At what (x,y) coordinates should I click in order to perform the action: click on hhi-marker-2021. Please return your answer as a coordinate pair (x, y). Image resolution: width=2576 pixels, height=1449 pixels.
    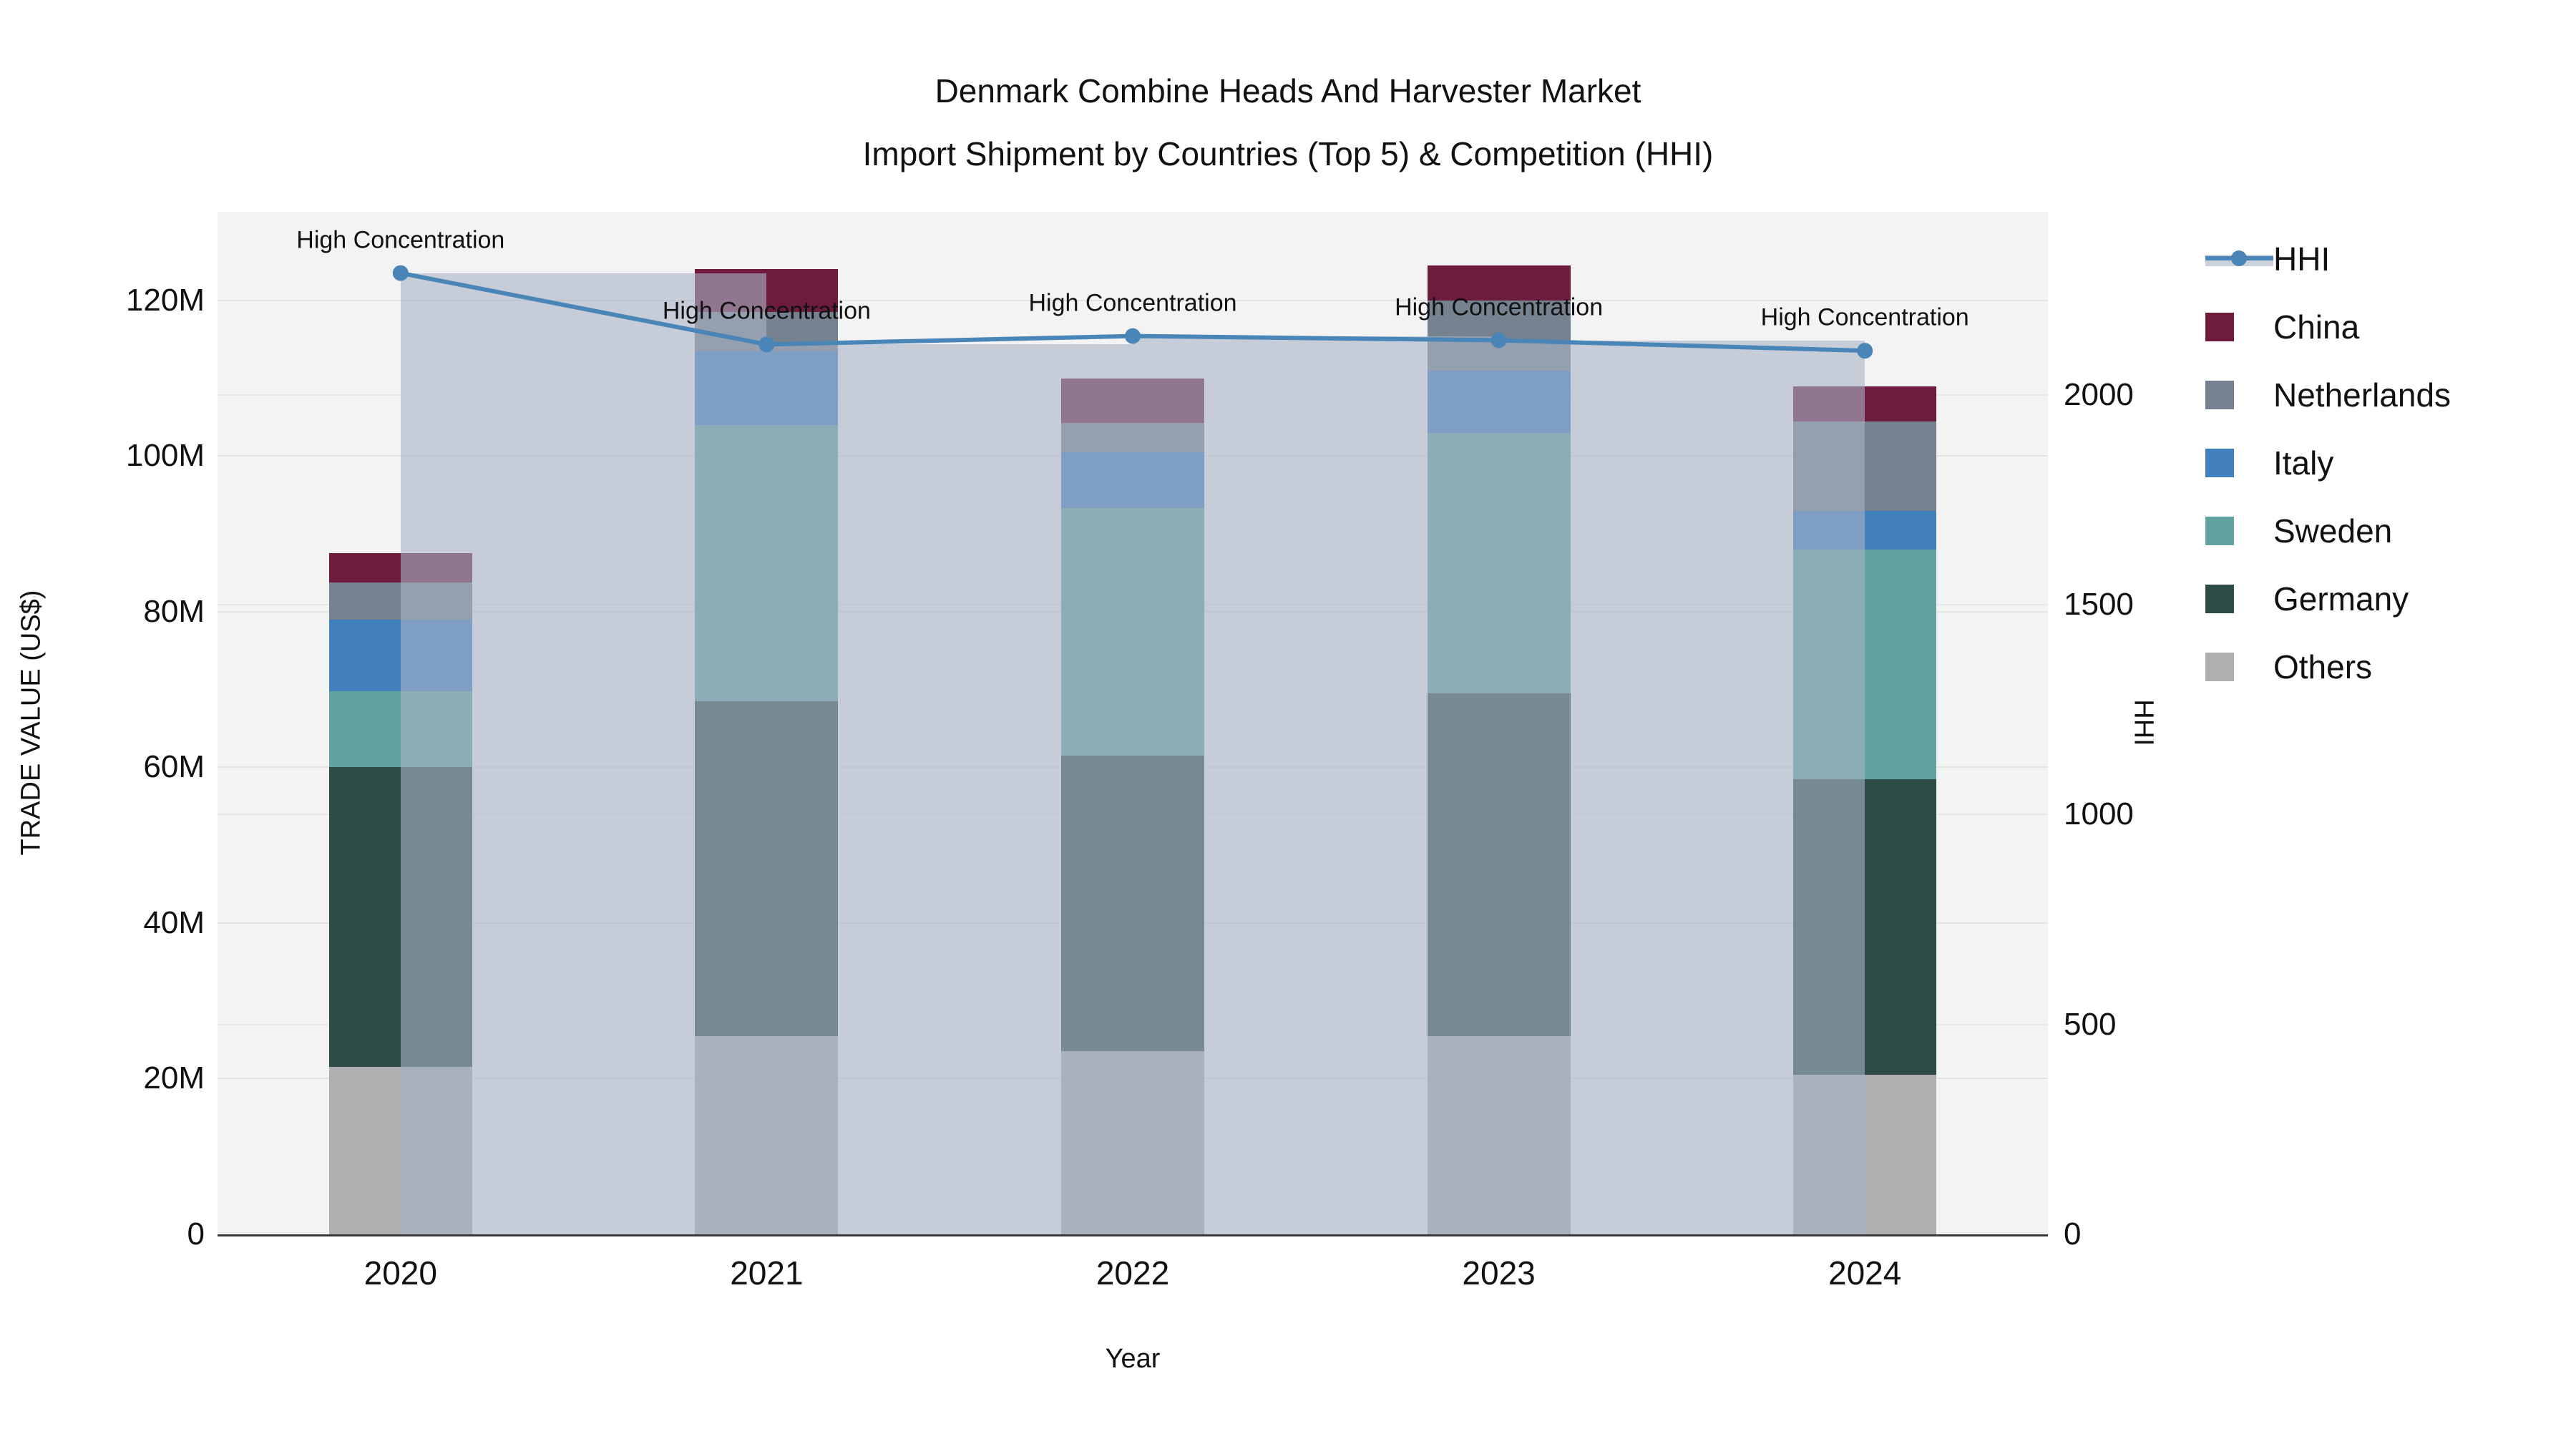
    Looking at the image, I should click on (766, 344).